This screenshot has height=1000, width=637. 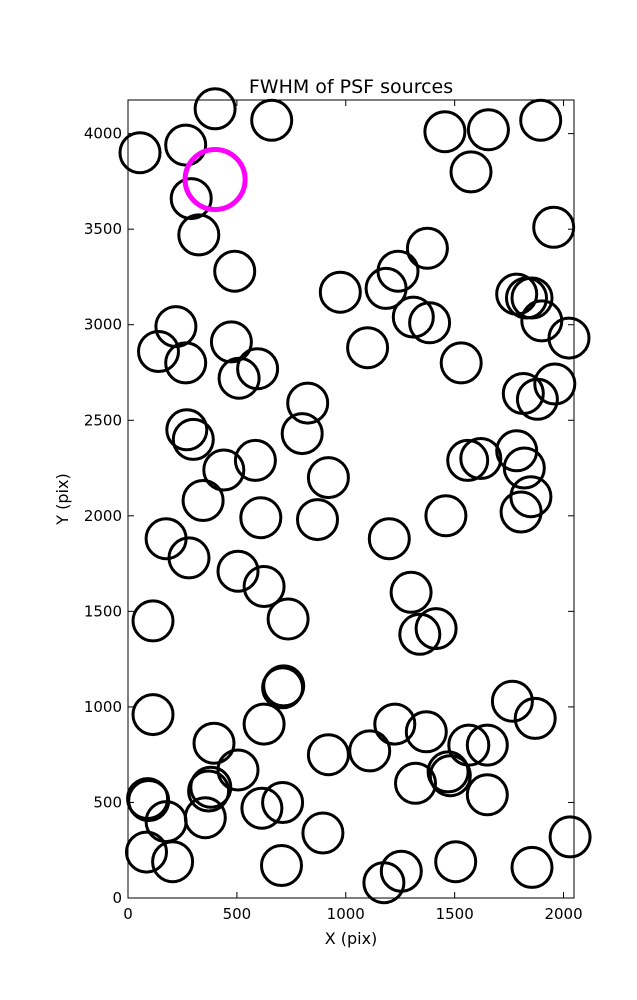 What do you see at coordinates (455, 914) in the screenshot?
I see `x-tick-label: 1500` at bounding box center [455, 914].